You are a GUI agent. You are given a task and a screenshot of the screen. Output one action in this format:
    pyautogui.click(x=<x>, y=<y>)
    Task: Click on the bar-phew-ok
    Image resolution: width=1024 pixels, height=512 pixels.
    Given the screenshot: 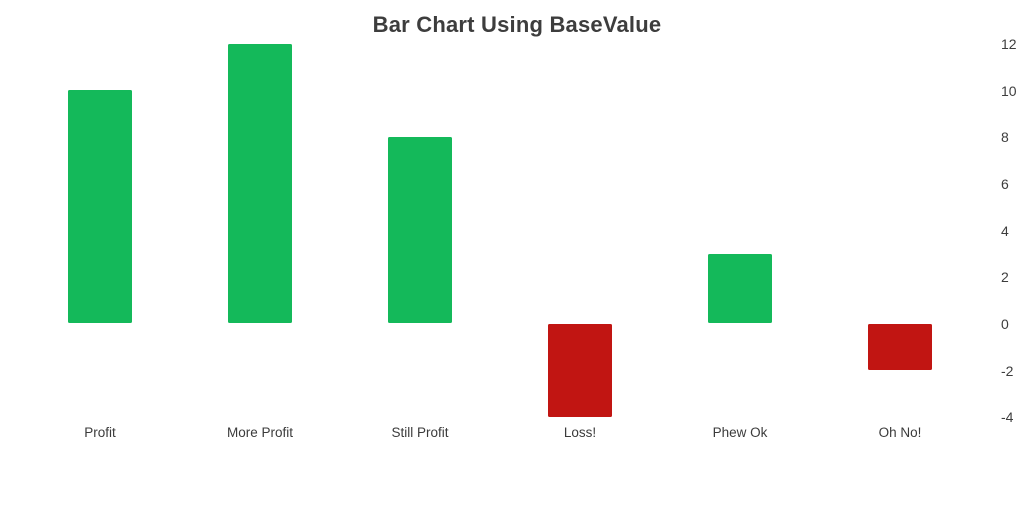 What is the action you would take?
    pyautogui.click(x=740, y=288)
    